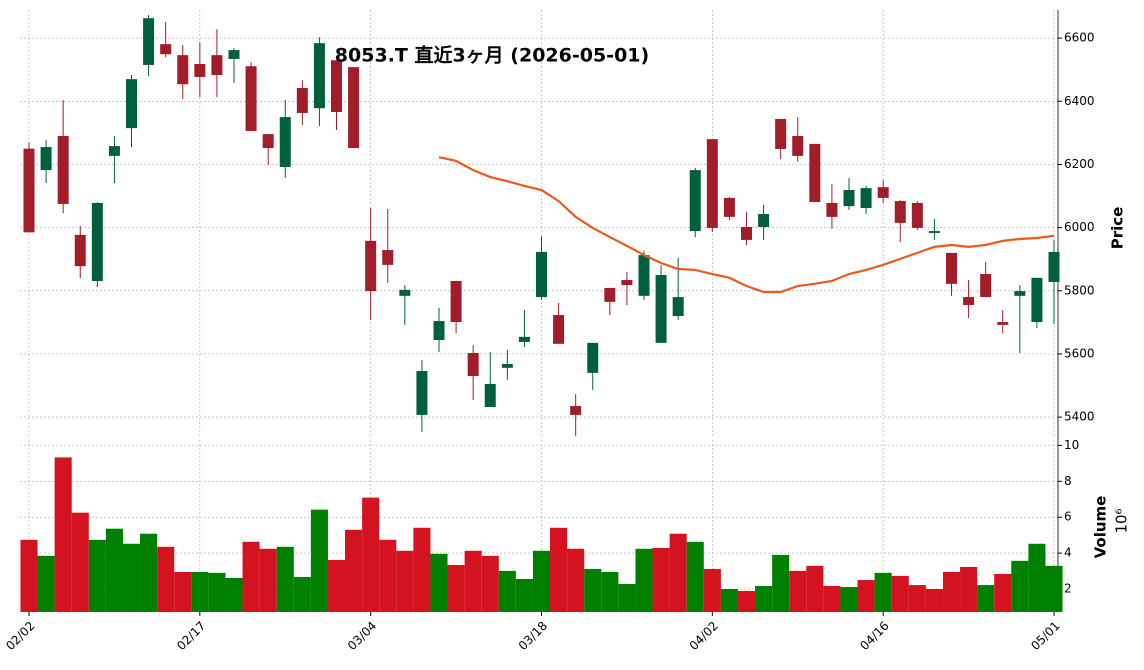  Describe the element at coordinates (1068, 553) in the screenshot. I see `volume-tick-label: 4` at that location.